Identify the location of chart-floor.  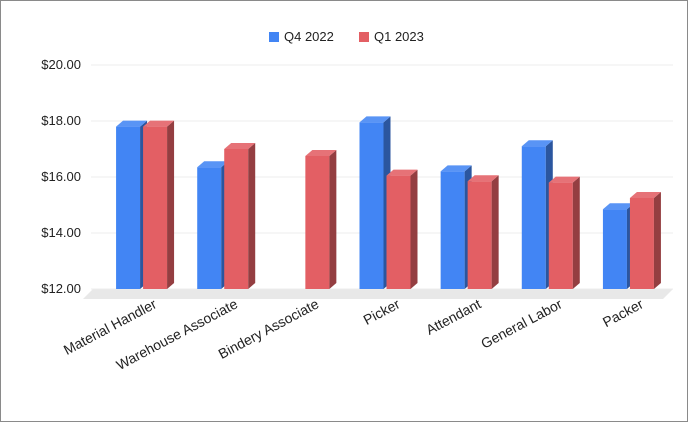
(378, 294).